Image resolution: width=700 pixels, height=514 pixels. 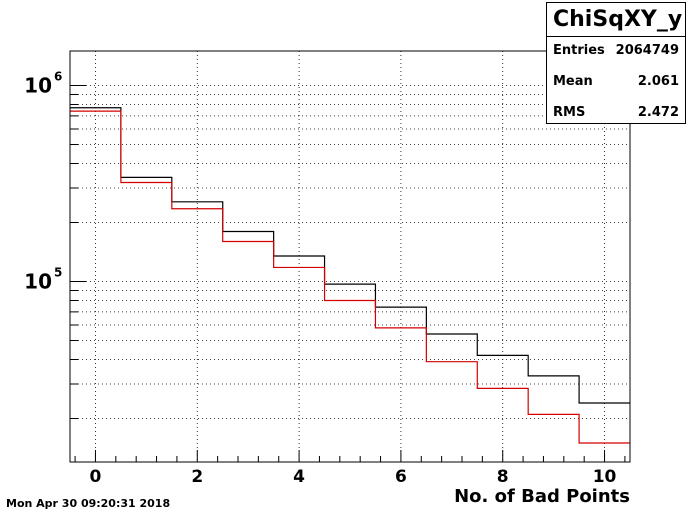 I want to click on y-tick-exponent: 6, so click(x=58, y=77).